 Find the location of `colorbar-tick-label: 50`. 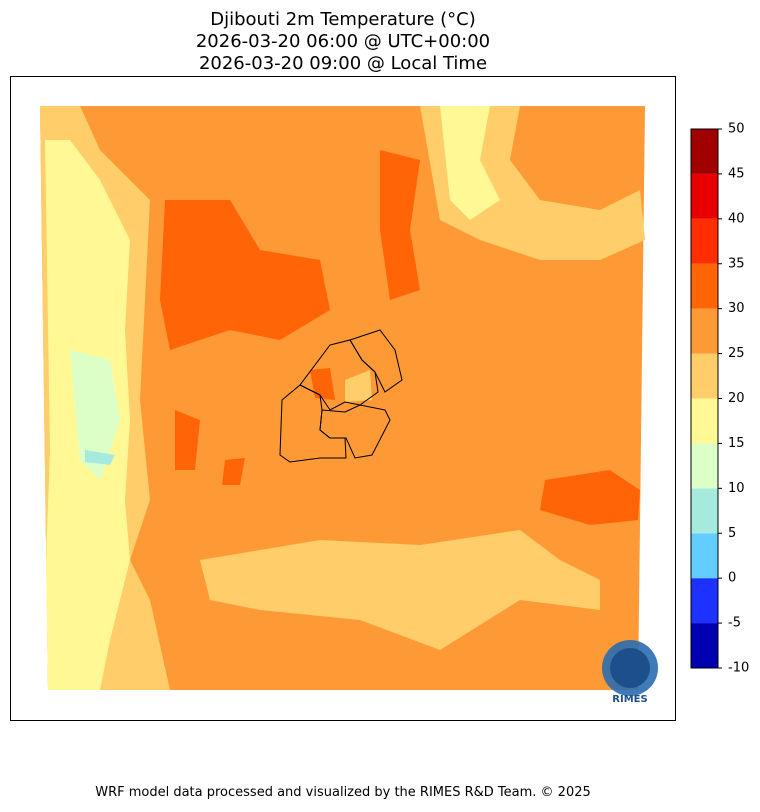

colorbar-tick-label: 50 is located at coordinates (736, 129).